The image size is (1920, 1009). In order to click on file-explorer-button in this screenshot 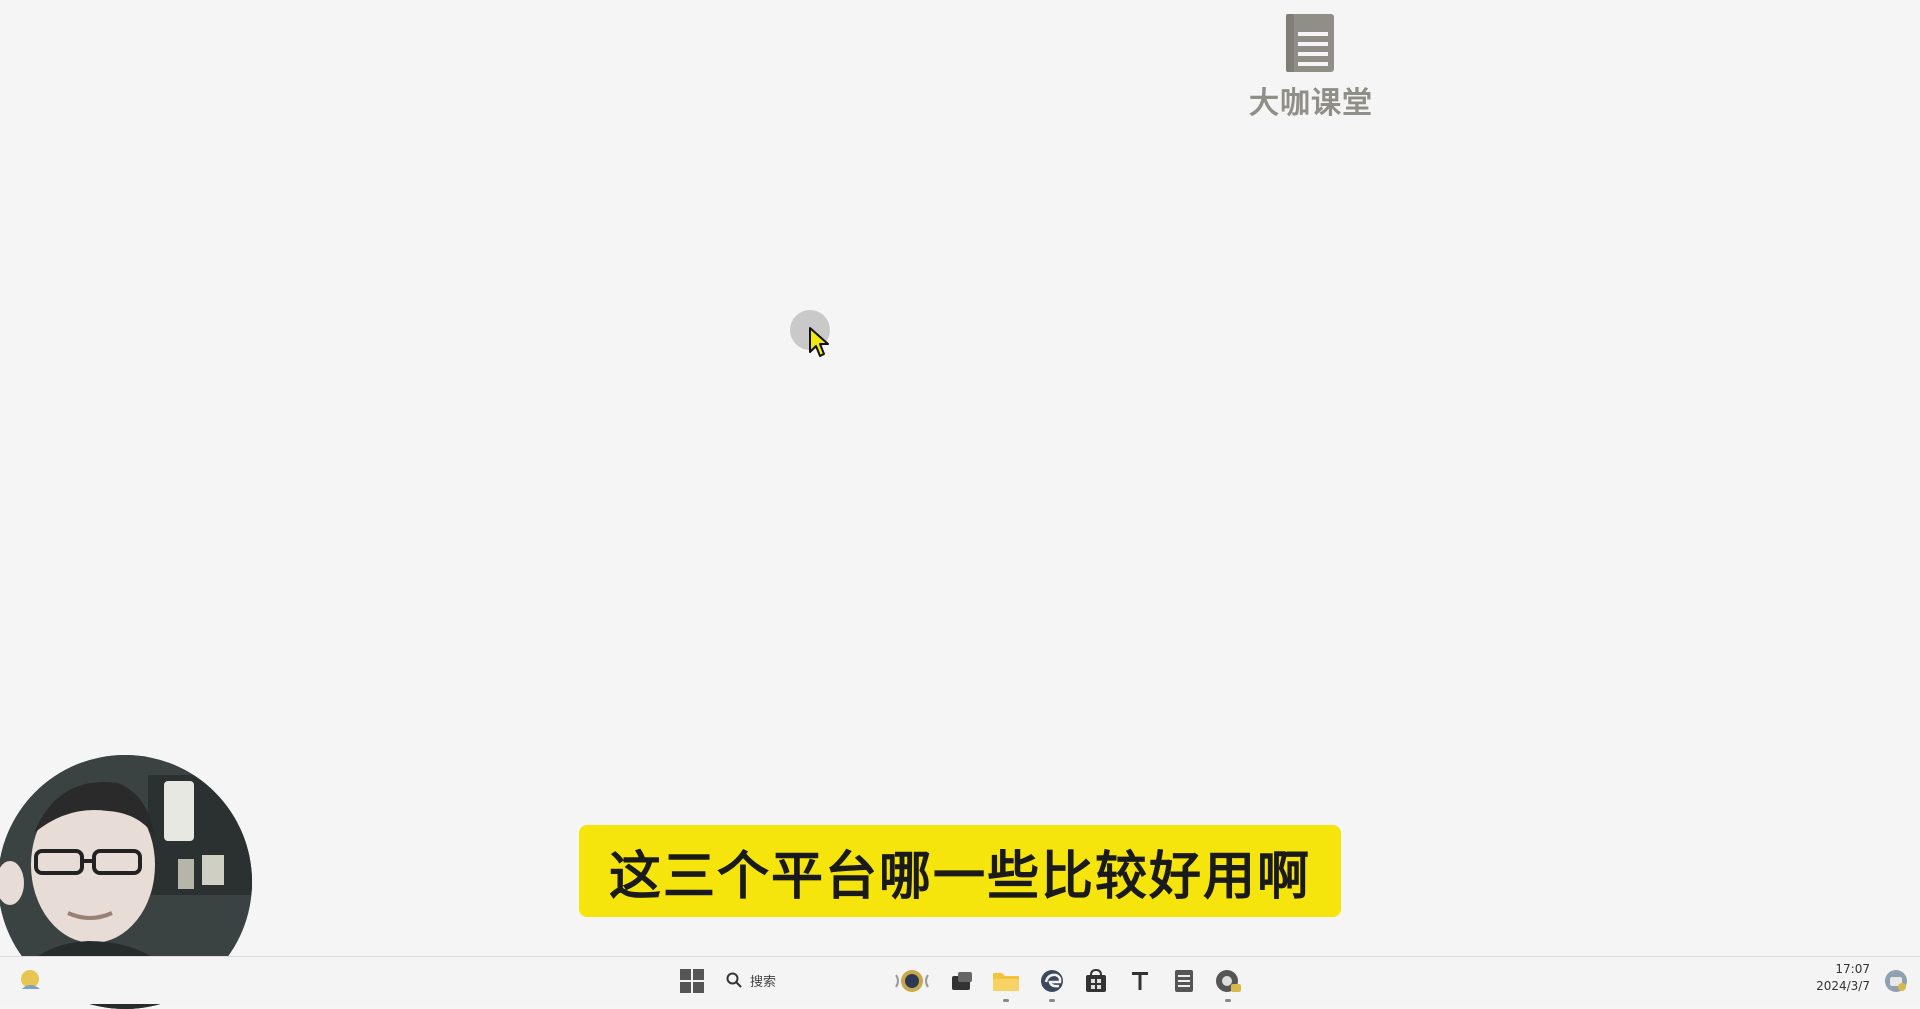, I will do `click(1006, 983)`.